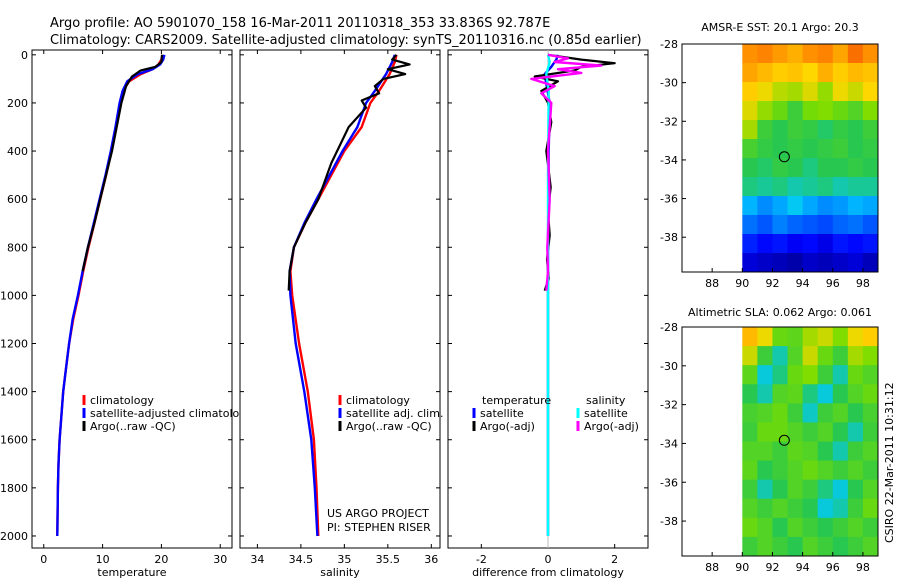 The height and width of the screenshot is (580, 900). I want to click on sla-map-ytick-label: -28, so click(669, 327).